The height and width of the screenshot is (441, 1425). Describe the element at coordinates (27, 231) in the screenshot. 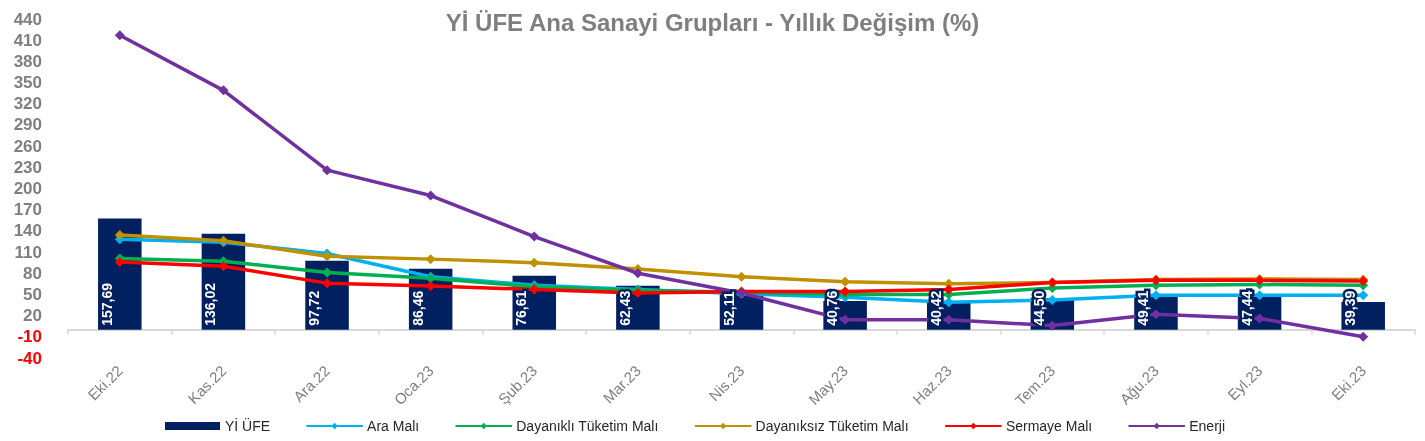

I see `y-tick-label: 140` at that location.